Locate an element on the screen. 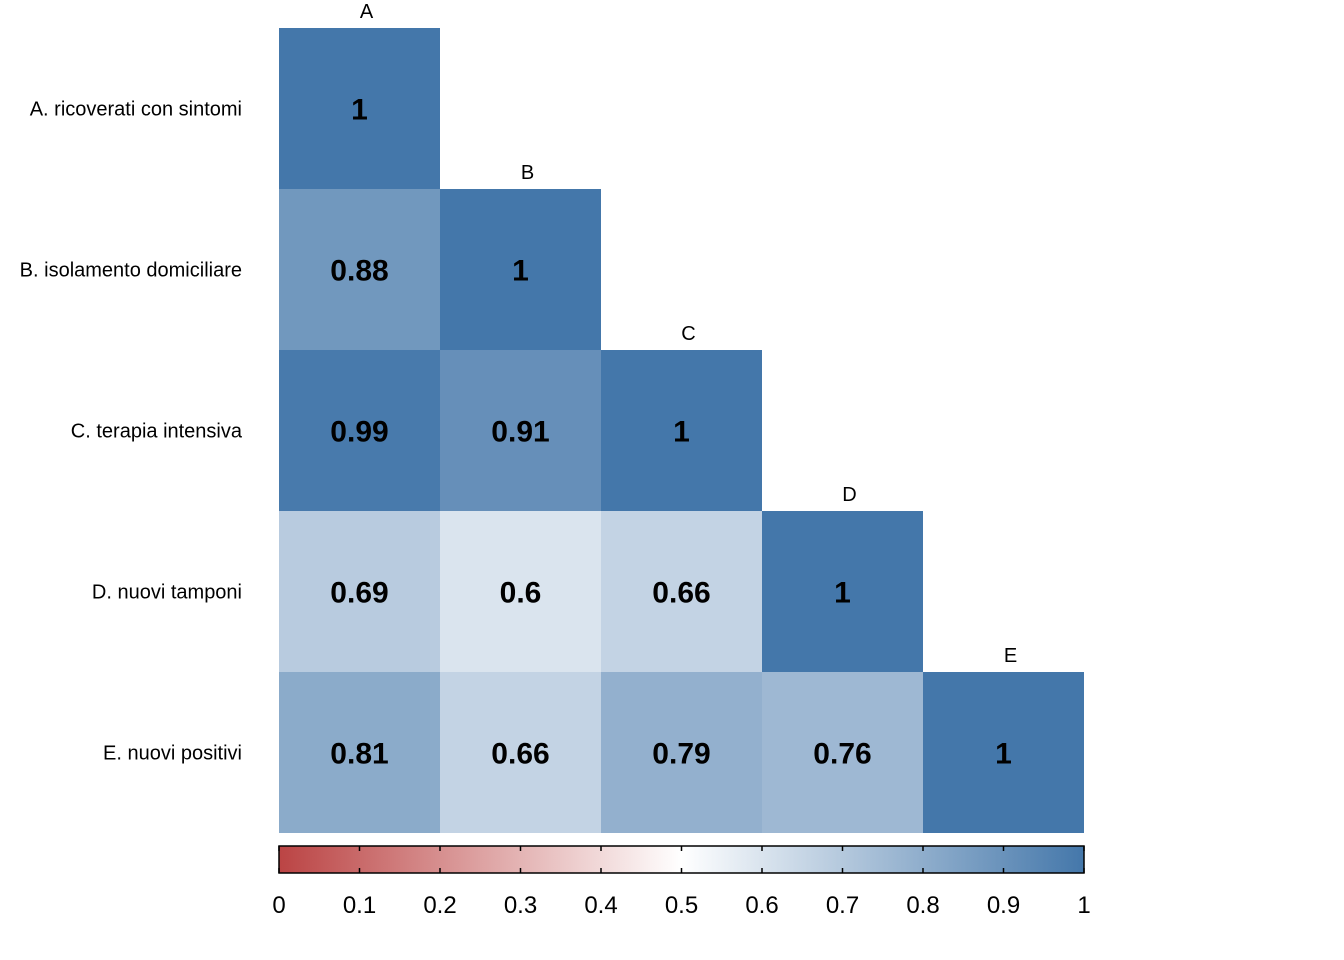 The width and height of the screenshot is (1344, 960). legend-tick-label-4: 0.4 is located at coordinates (600, 905).